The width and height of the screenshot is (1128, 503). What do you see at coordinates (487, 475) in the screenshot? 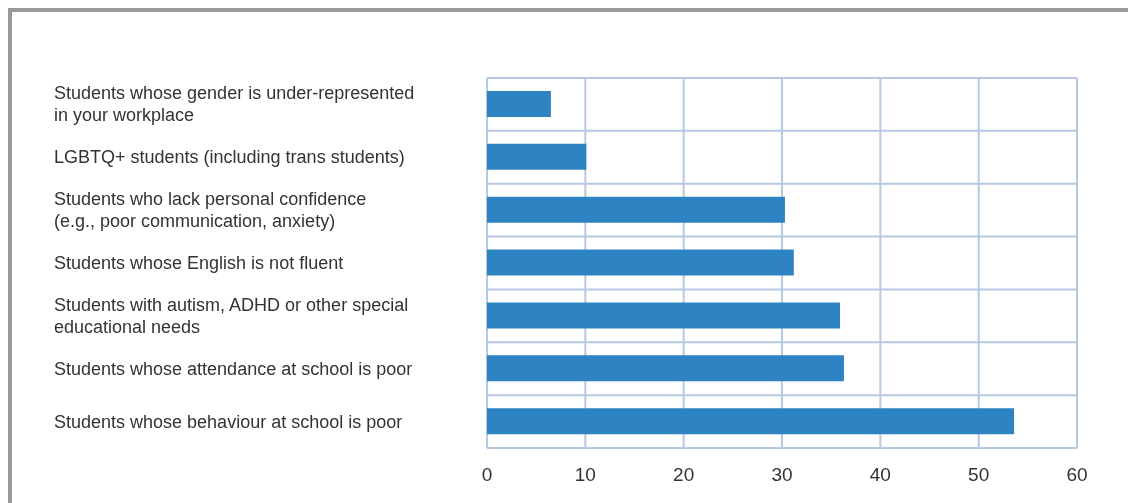
I see `x-tick-label: 0` at bounding box center [487, 475].